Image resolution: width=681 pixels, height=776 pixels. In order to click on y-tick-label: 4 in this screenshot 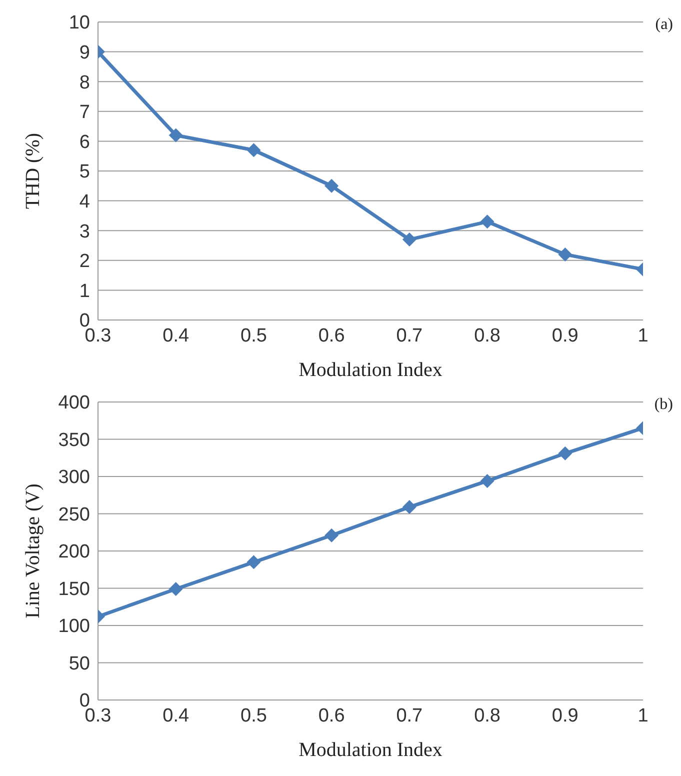, I will do `click(84, 202)`.